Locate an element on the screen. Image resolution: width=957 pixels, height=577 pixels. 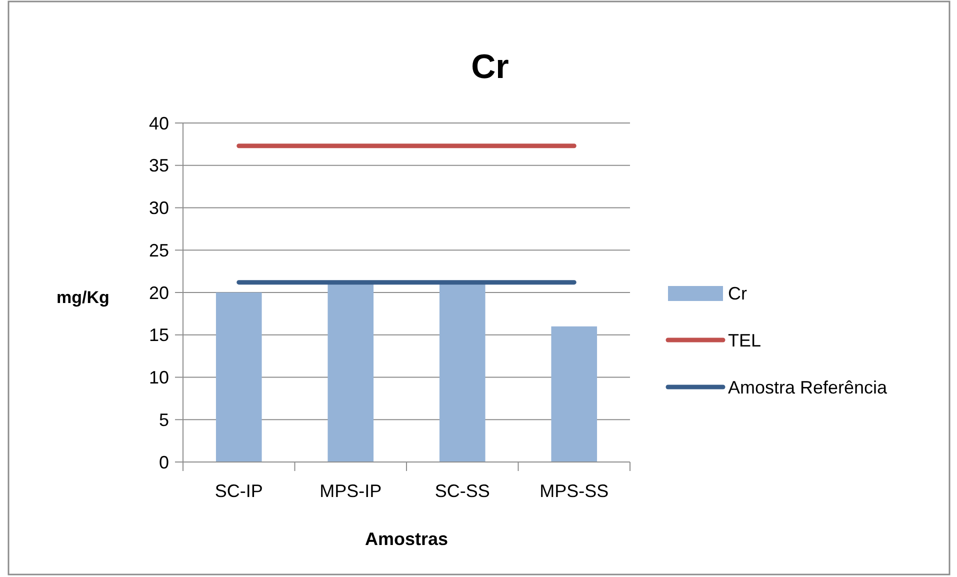
x-axis-title: Amostras is located at coordinates (406, 539).